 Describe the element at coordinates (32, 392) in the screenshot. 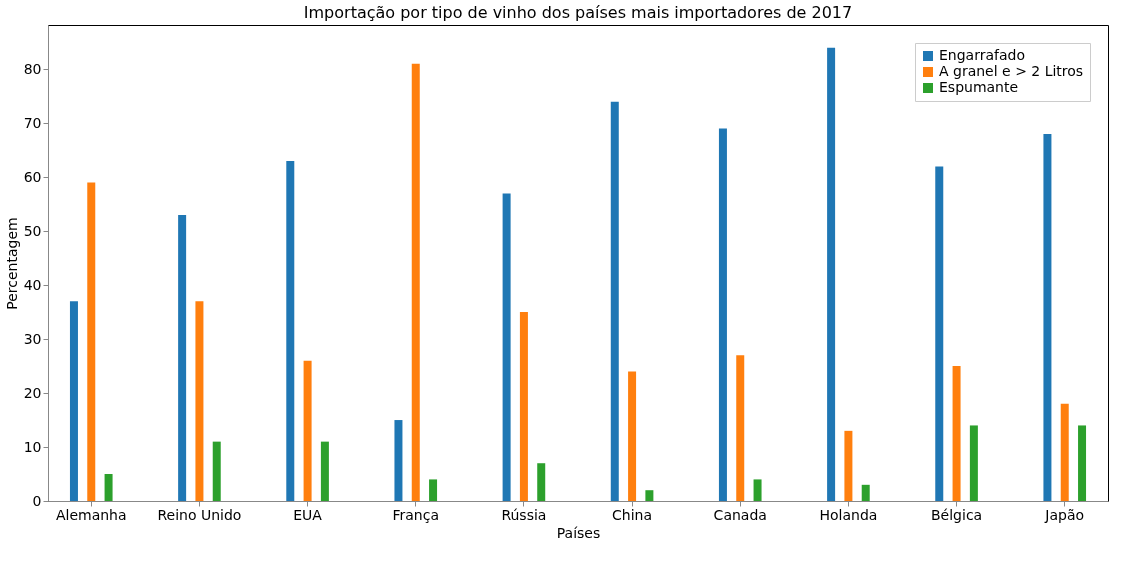

I see `y-tick-label: 20` at that location.